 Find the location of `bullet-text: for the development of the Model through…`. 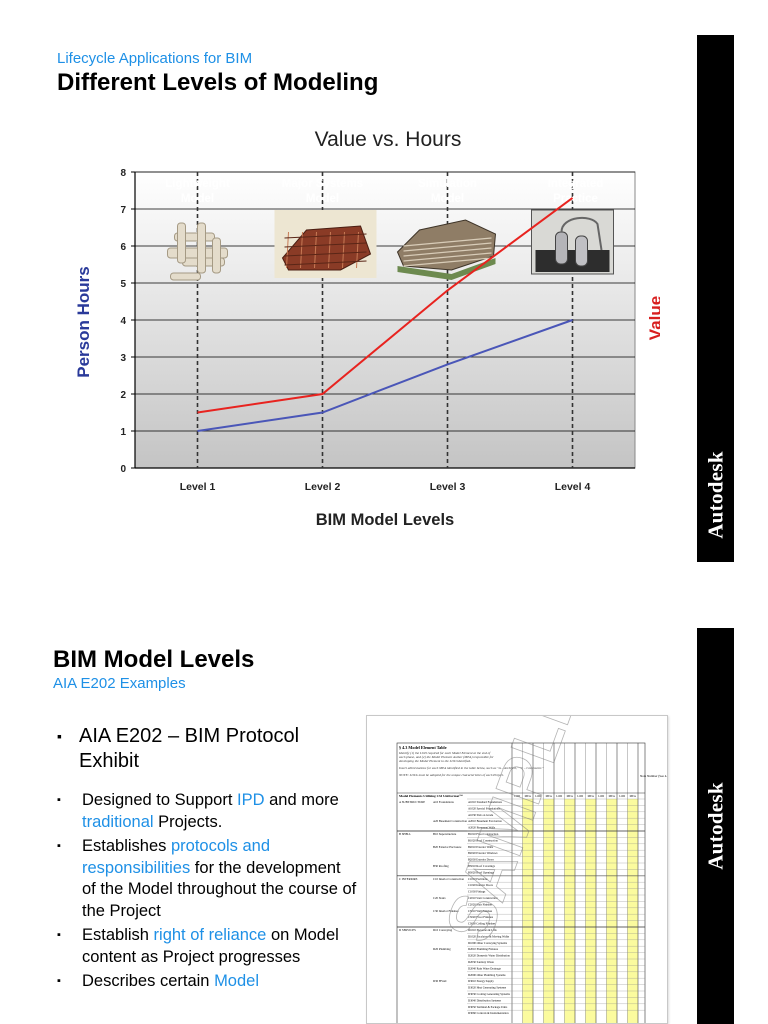

bullet-text: for the development of the Model through… is located at coordinates (219, 889).